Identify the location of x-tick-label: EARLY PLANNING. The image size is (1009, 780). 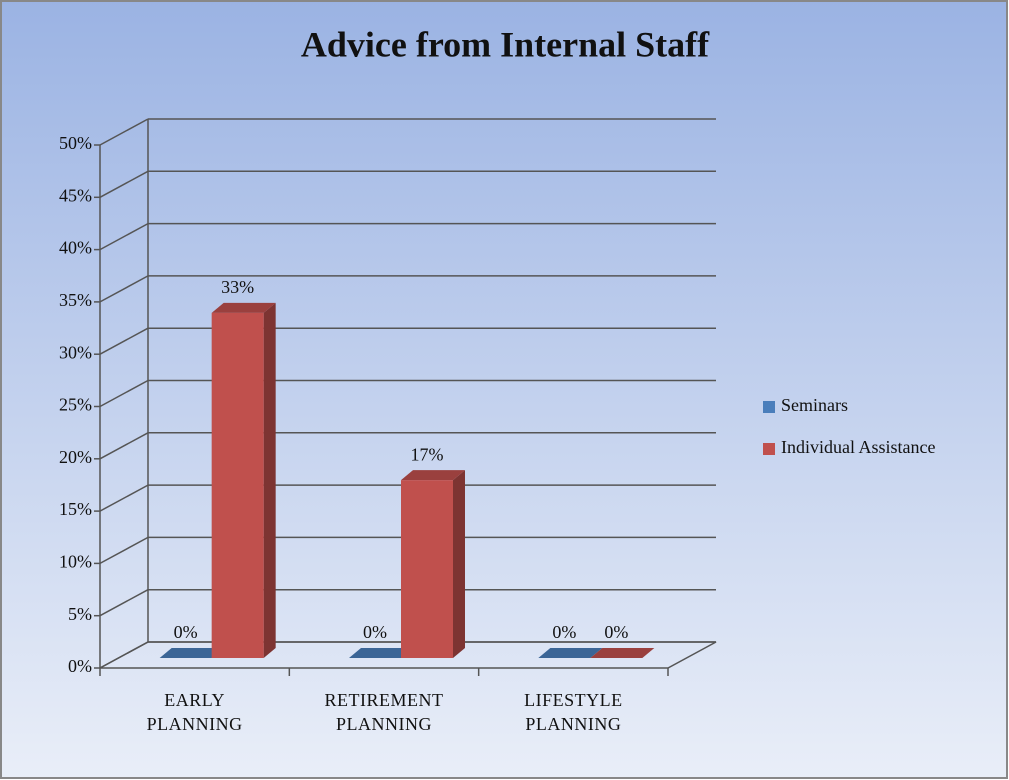
(194, 712).